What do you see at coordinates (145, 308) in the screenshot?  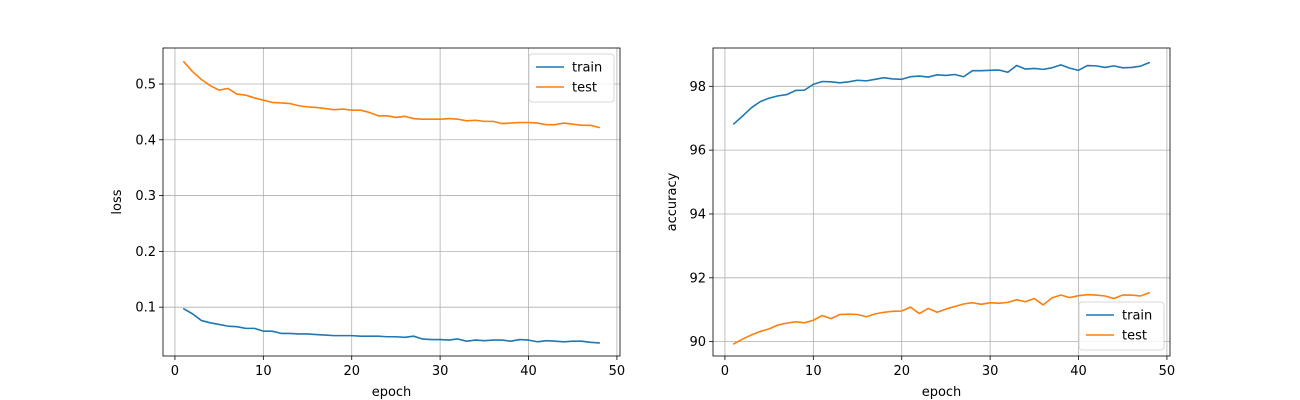 I see `y-tick-label: 0.1` at bounding box center [145, 308].